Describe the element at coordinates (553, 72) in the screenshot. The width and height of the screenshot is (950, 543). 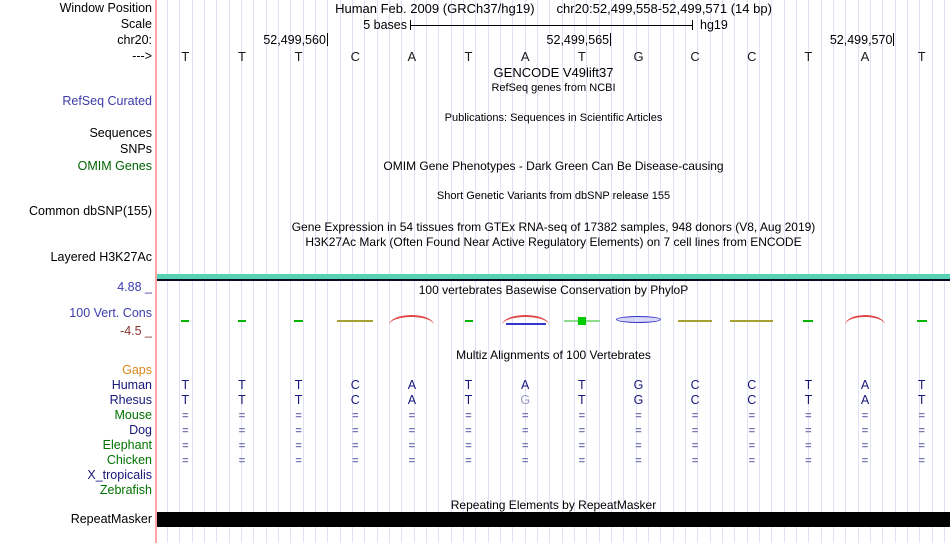
I see `title-gencode: GENCODE V49lift37` at that location.